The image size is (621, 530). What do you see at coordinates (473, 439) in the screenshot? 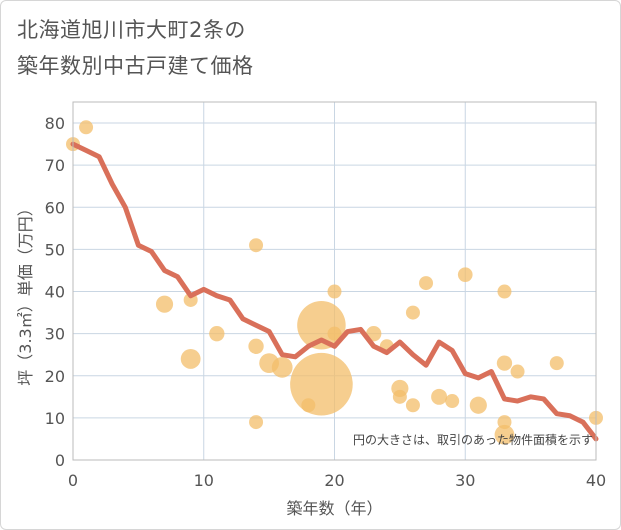
I see `bubble-size-note: 円の大きさは、取引のあった物件面積を示す` at bounding box center [473, 439].